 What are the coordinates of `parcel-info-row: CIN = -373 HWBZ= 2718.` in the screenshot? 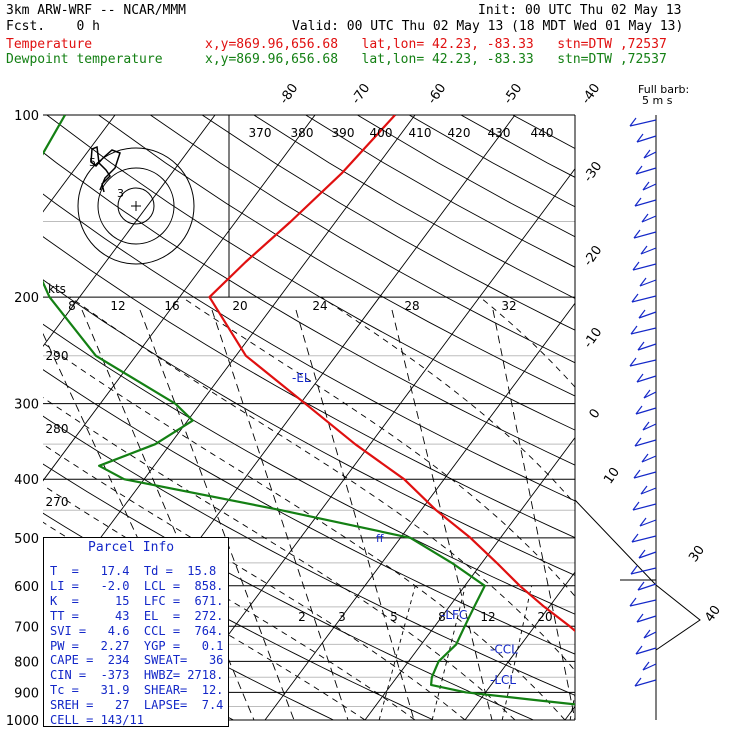 It's located at (137, 675).